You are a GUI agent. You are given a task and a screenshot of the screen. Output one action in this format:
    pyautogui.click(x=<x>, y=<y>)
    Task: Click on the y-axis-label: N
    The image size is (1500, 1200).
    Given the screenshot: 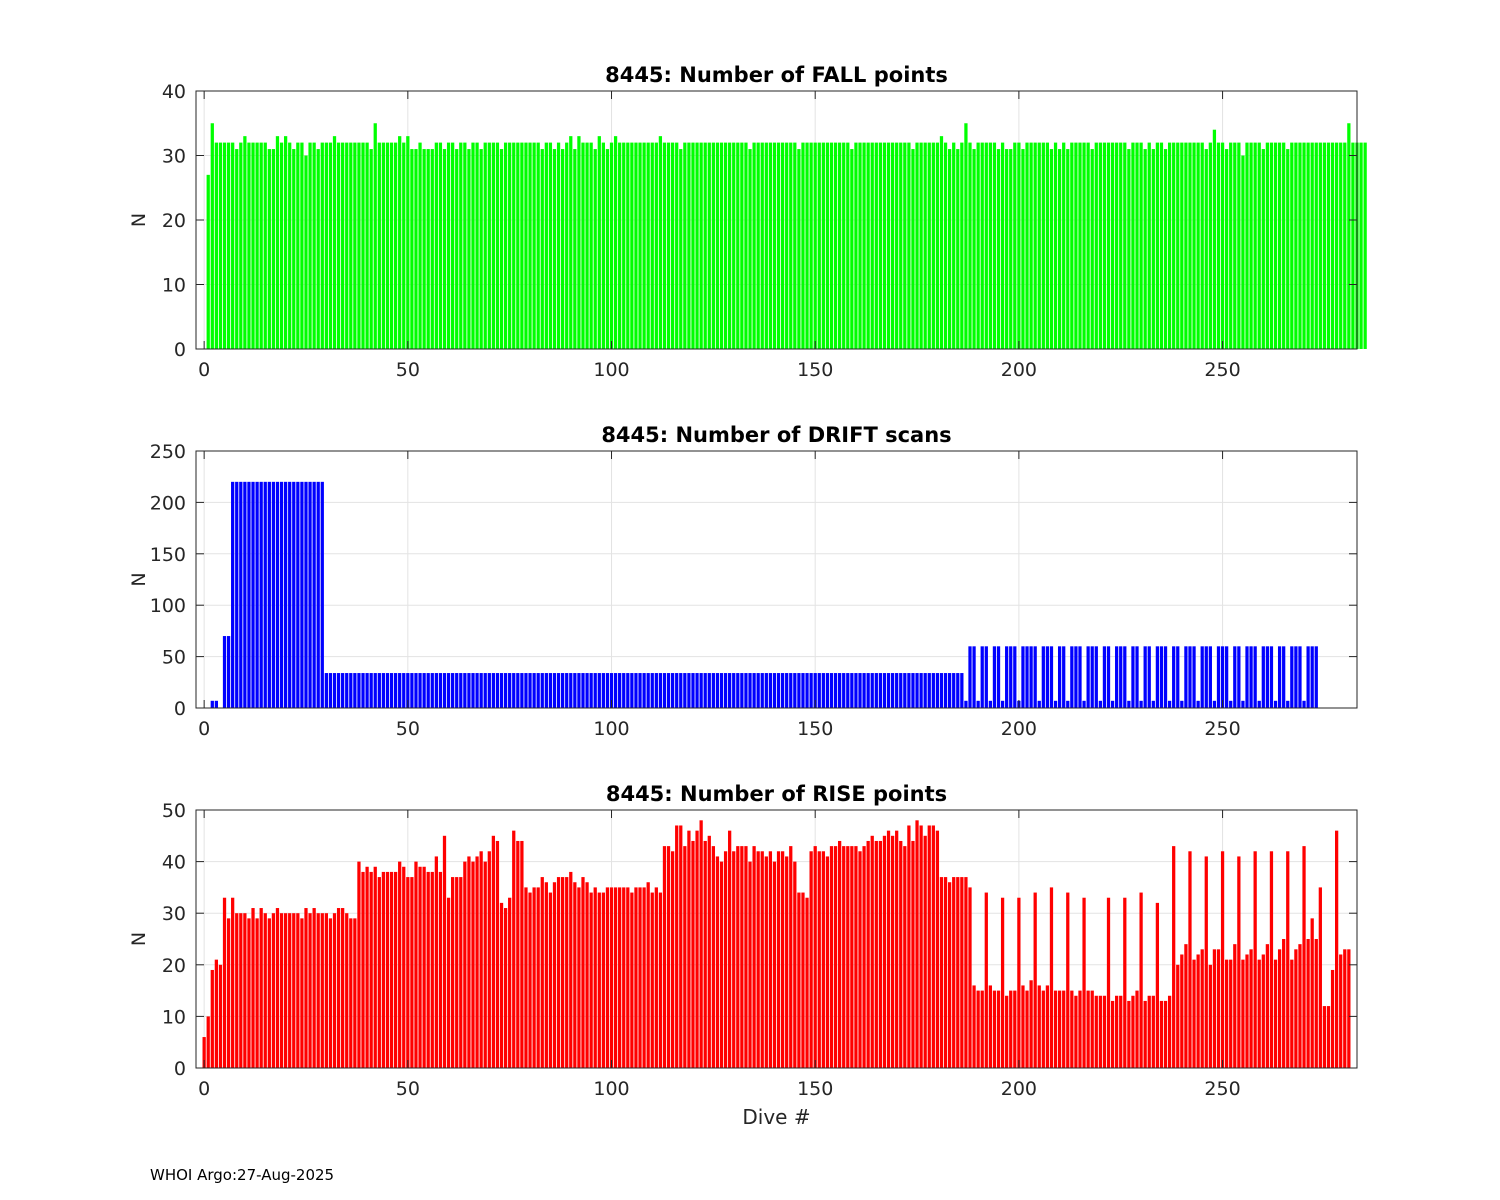 What is the action you would take?
    pyautogui.click(x=139, y=220)
    